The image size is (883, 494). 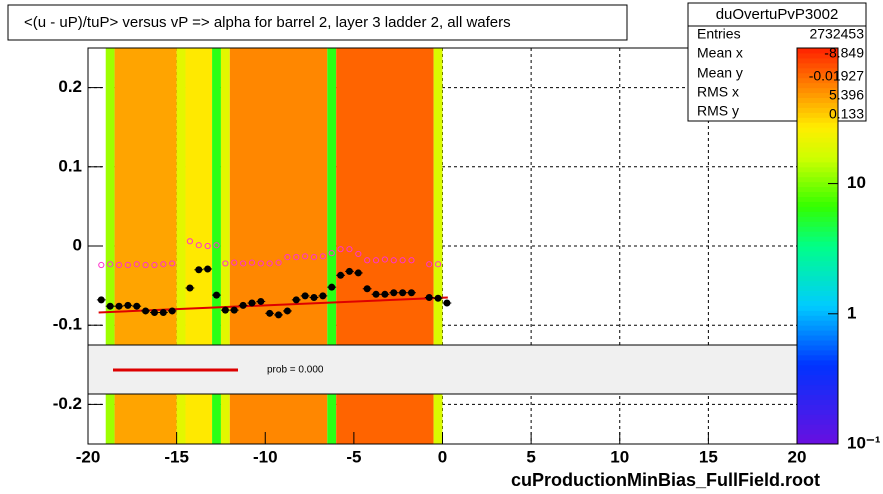 What do you see at coordinates (67, 403) in the screenshot?
I see `y-tick-label: -0.2` at bounding box center [67, 403].